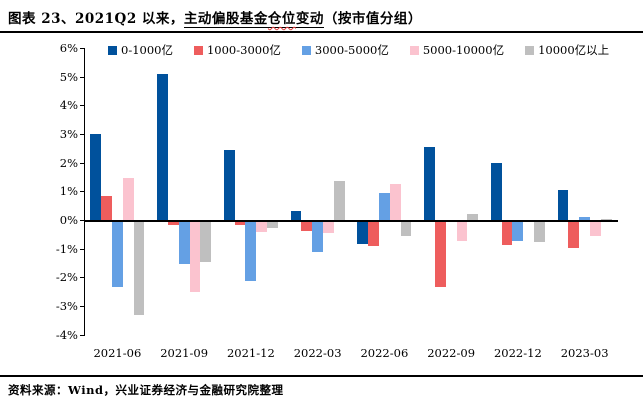  What do you see at coordinates (66, 334) in the screenshot?
I see `y-axis-label: -4%` at bounding box center [66, 334].